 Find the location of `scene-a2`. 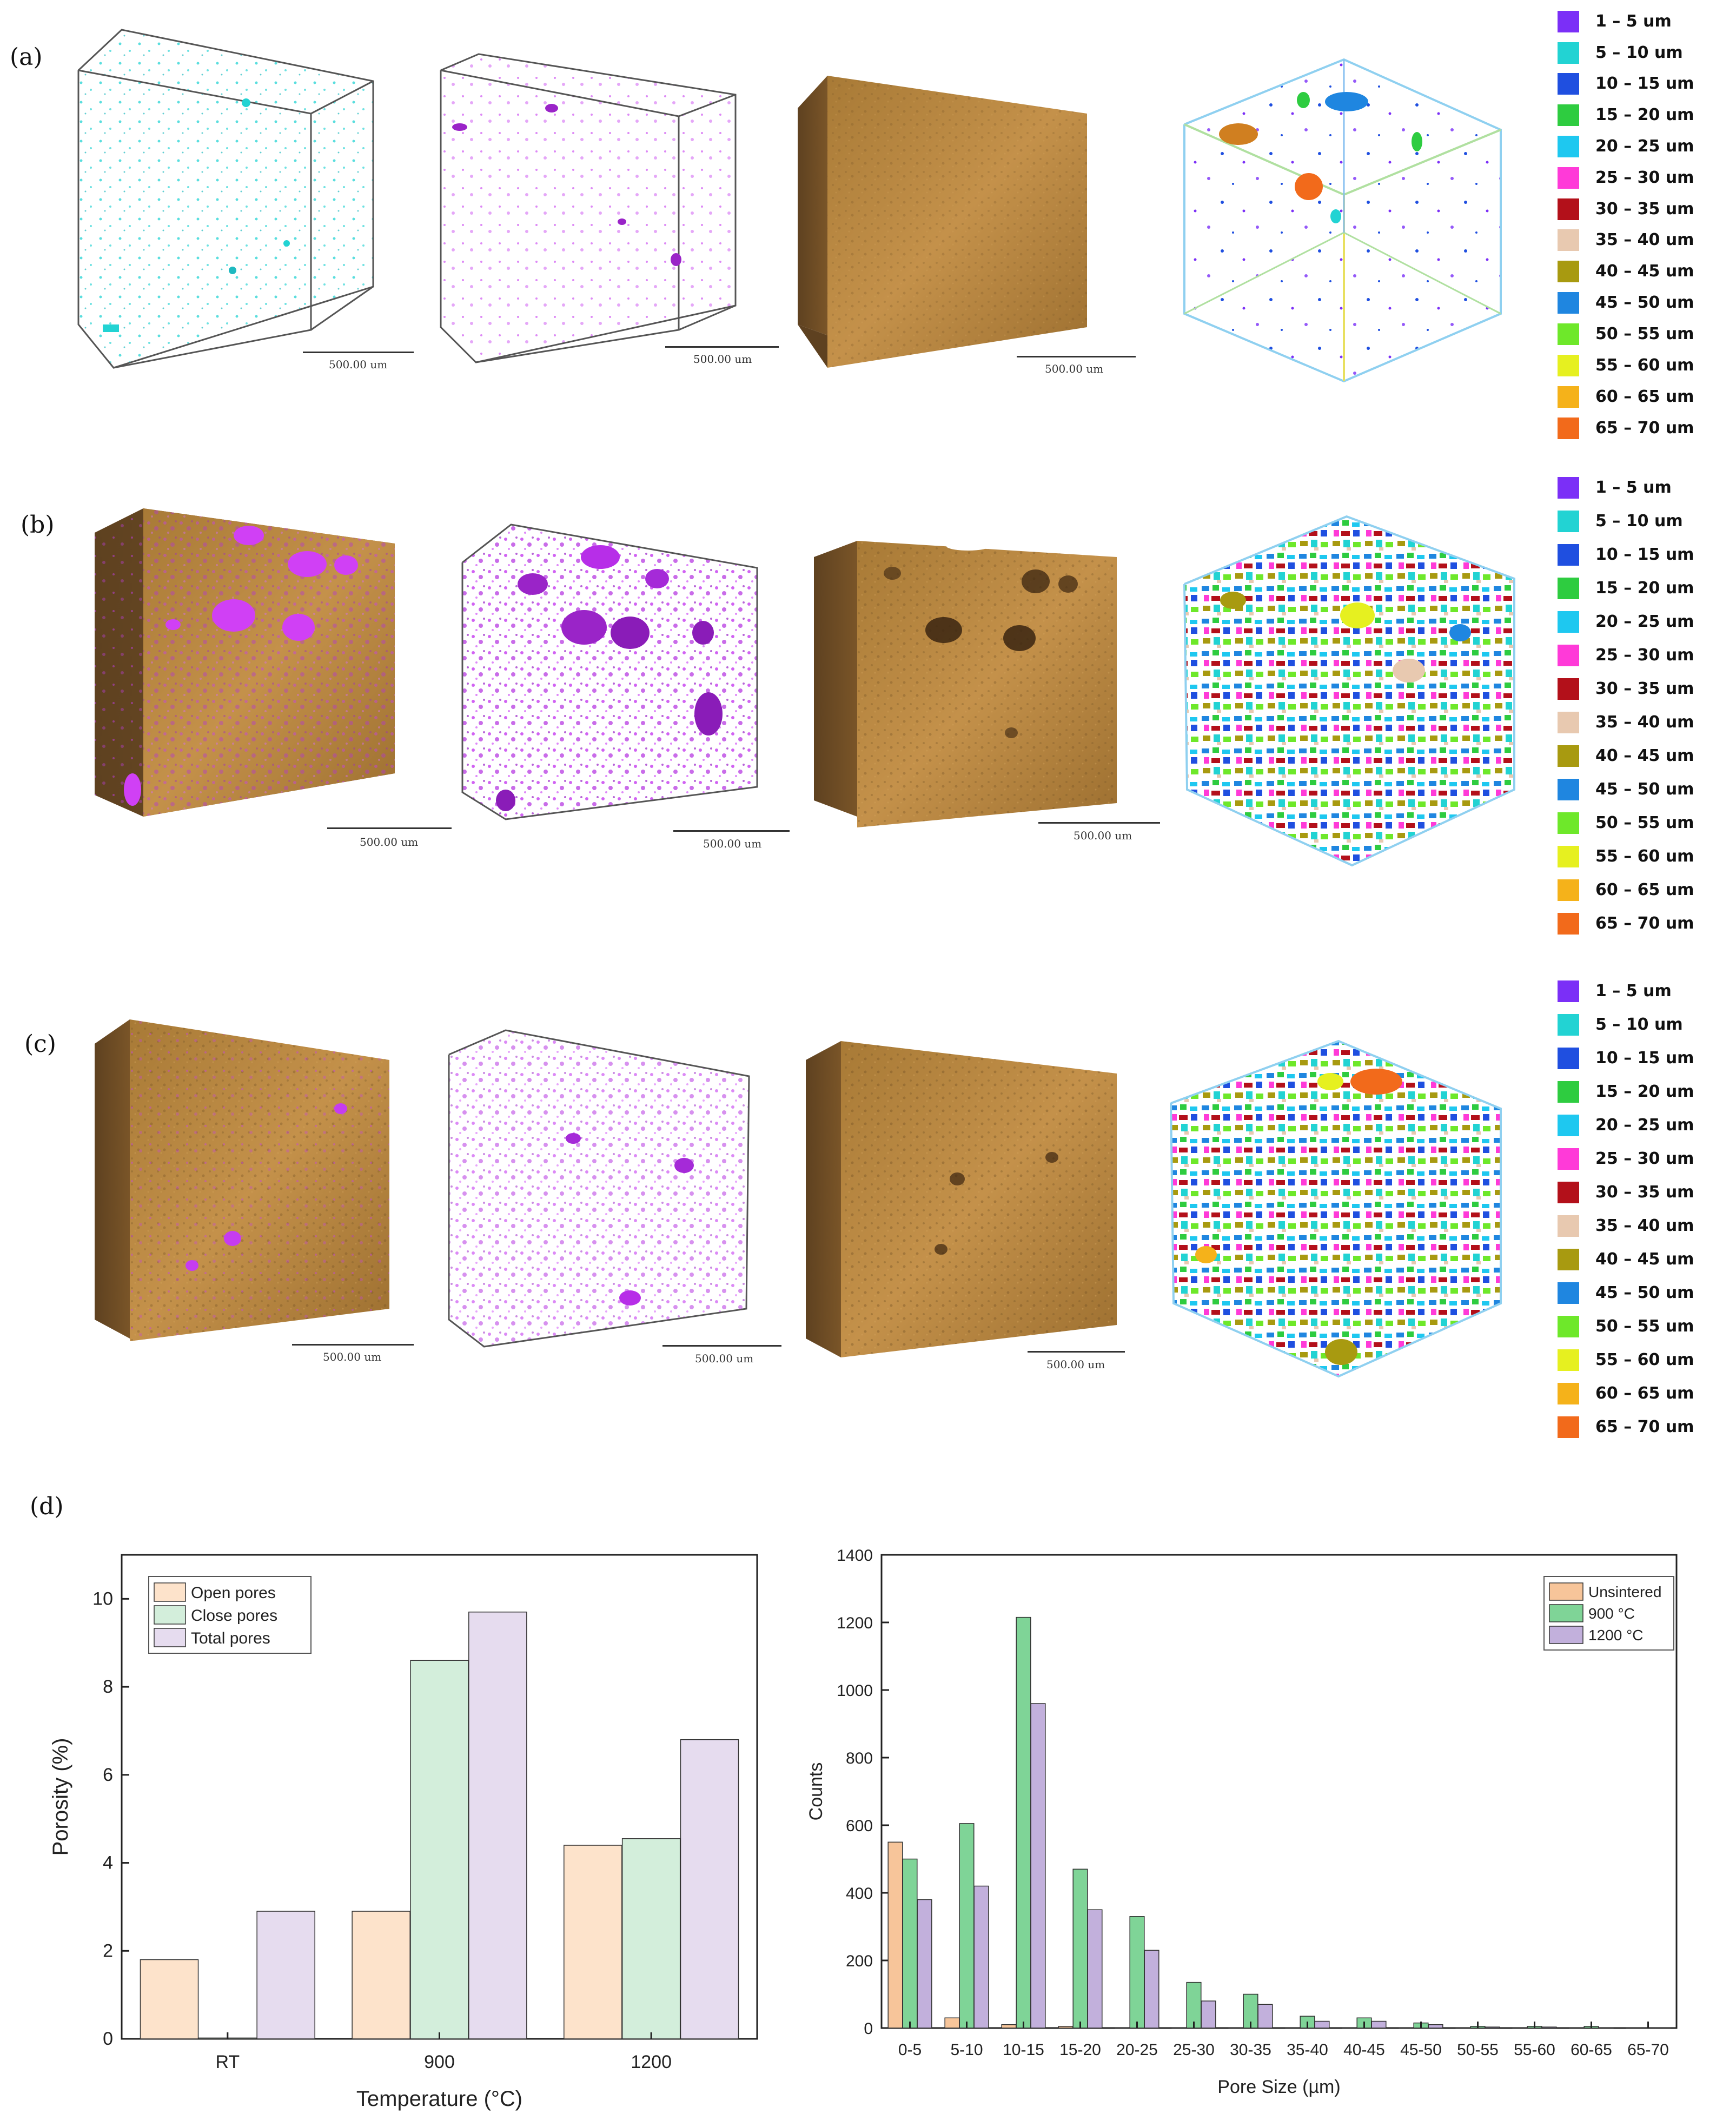

scene-a2 is located at coordinates (588, 208).